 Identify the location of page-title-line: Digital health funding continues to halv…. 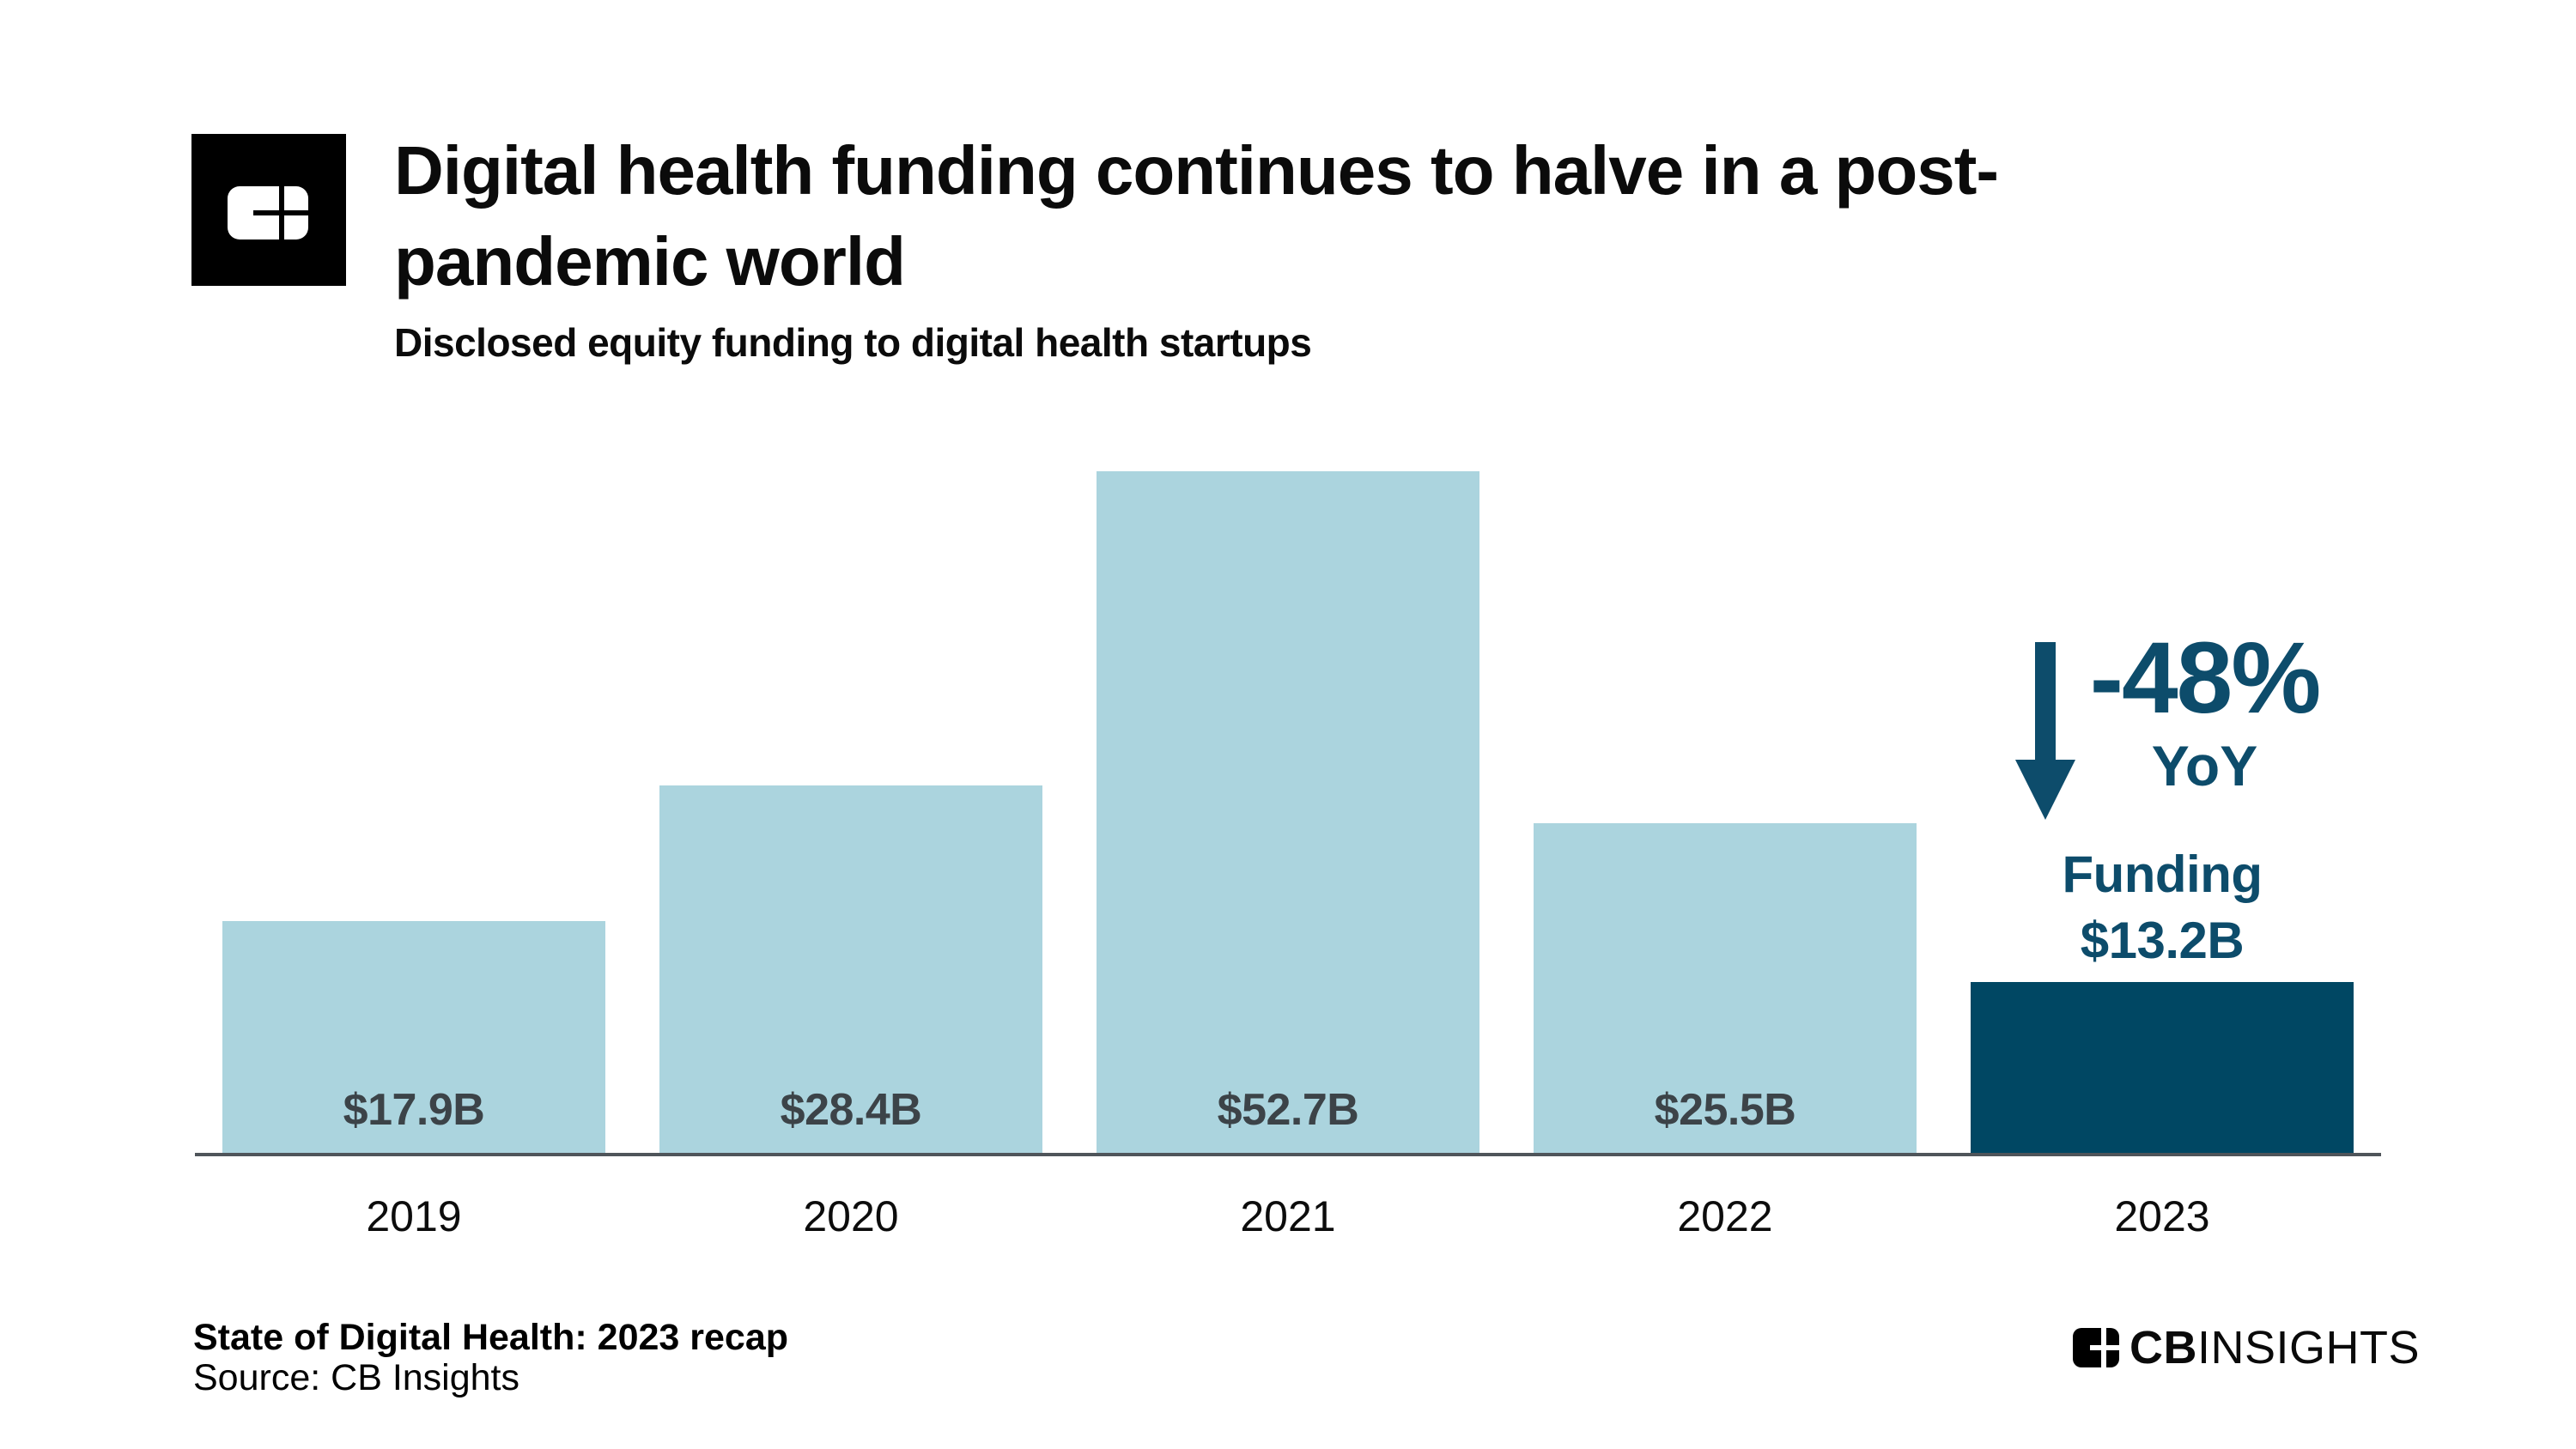
(1196, 170).